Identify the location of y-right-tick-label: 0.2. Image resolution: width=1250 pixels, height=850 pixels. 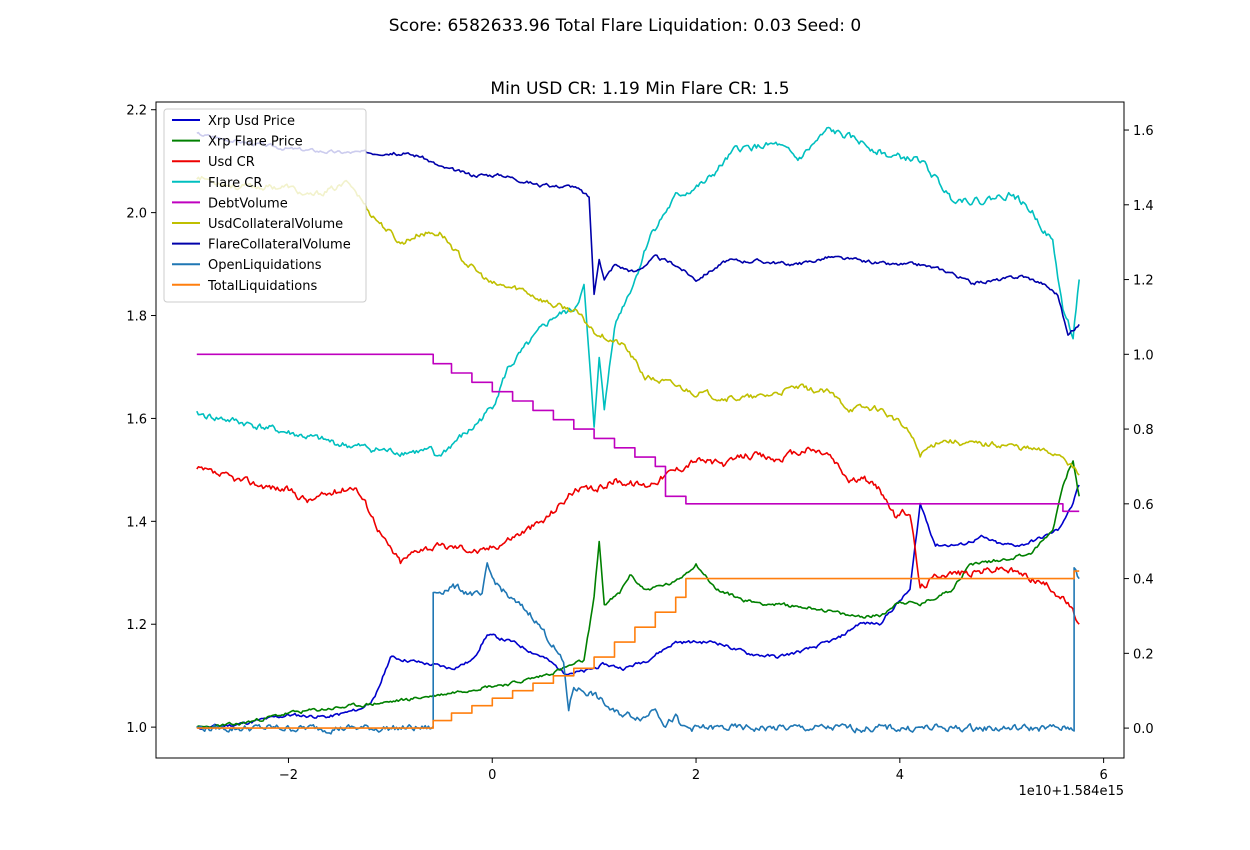
(1143, 654).